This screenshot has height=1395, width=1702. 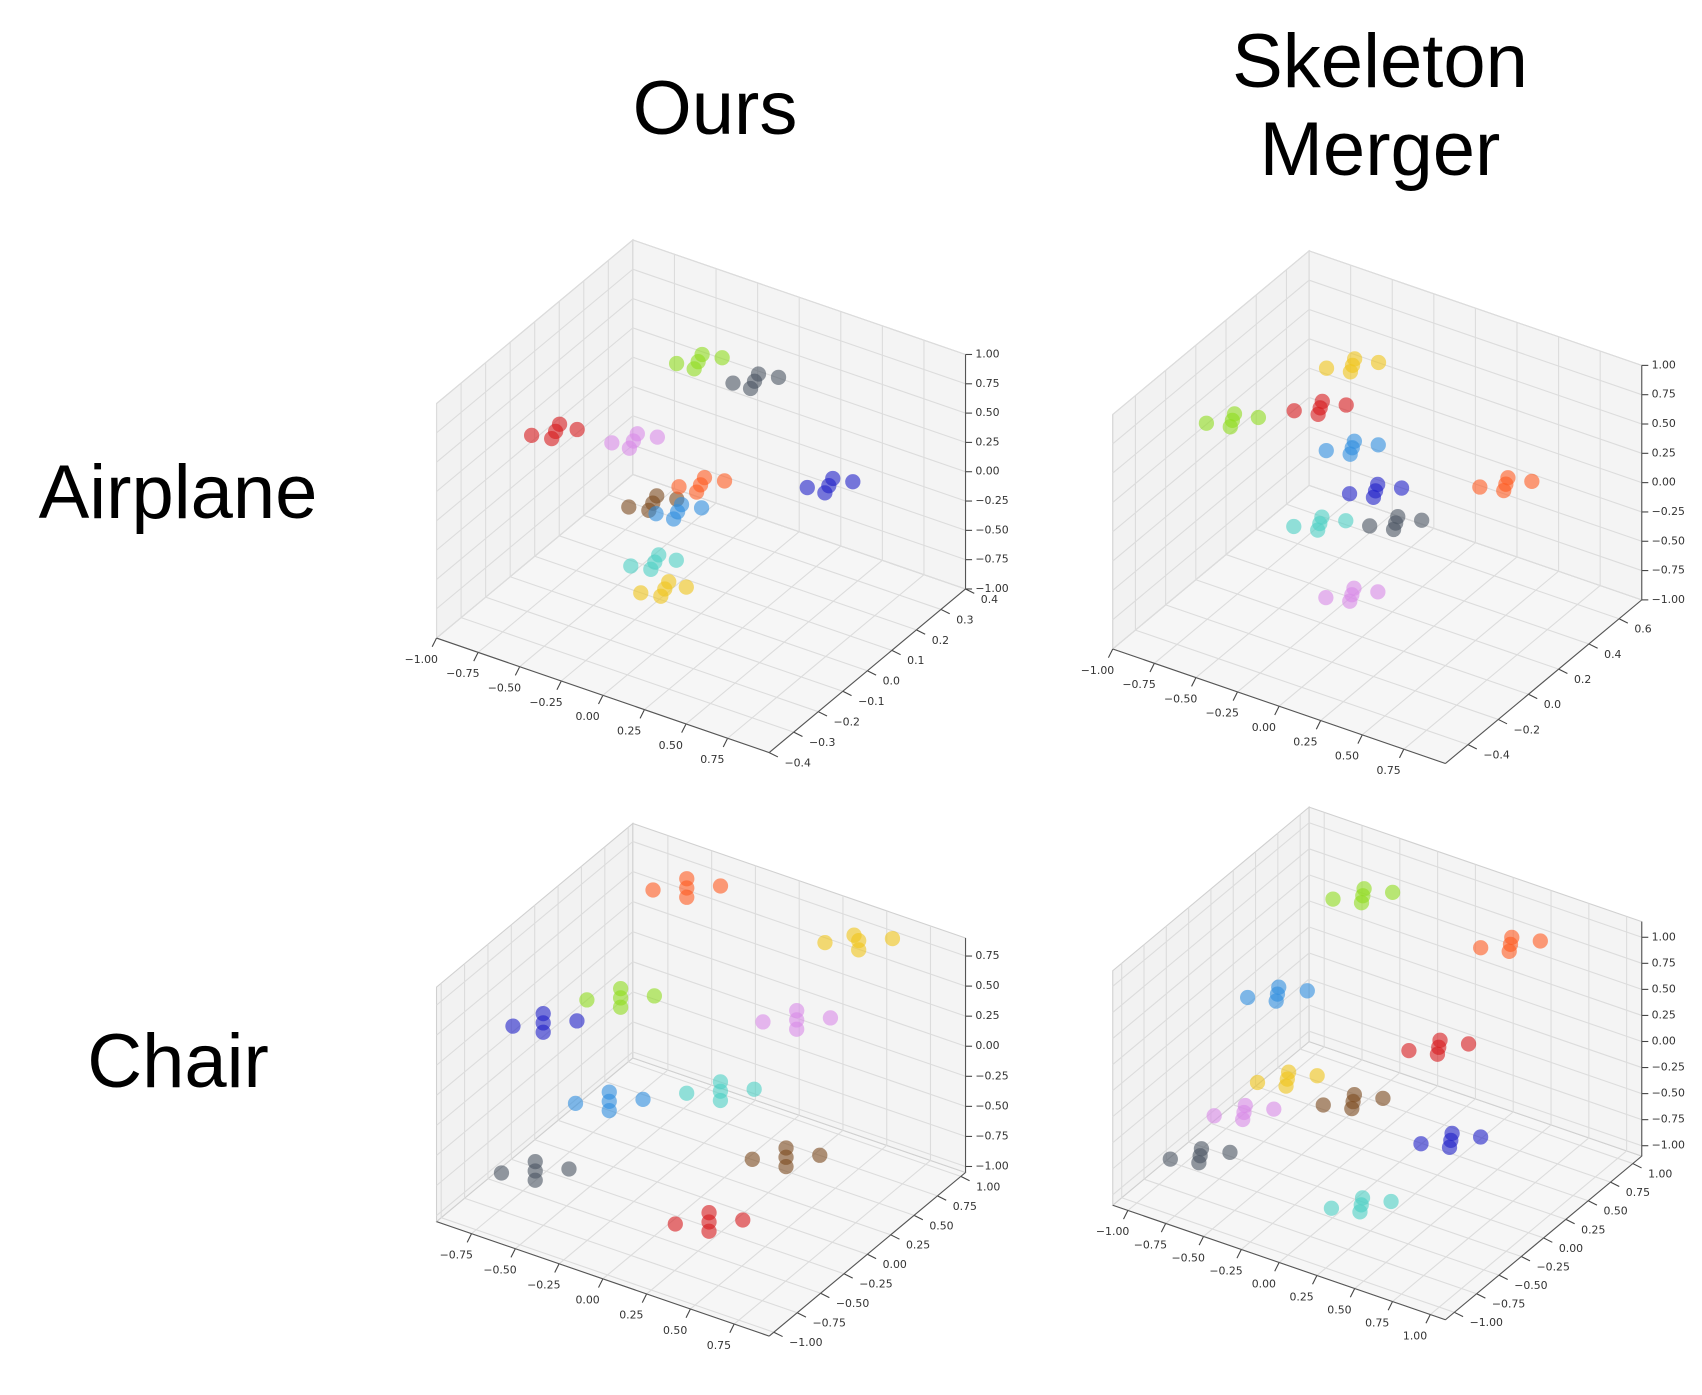 What do you see at coordinates (991, 1075) in the screenshot?
I see `z-tick-label: −0.25` at bounding box center [991, 1075].